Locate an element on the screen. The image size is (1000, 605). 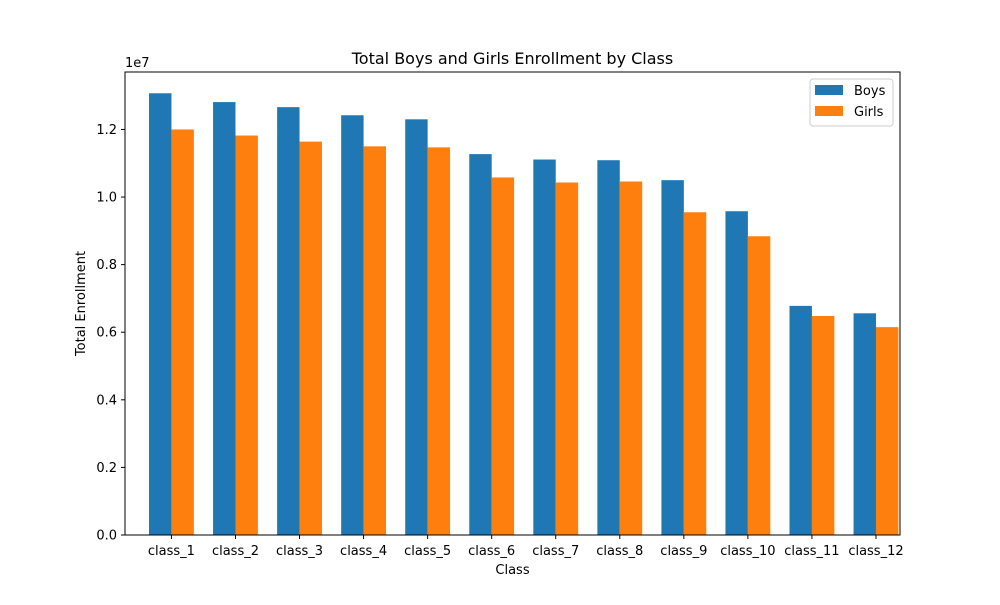
y-tick-label: 0.8 is located at coordinates (106, 265).